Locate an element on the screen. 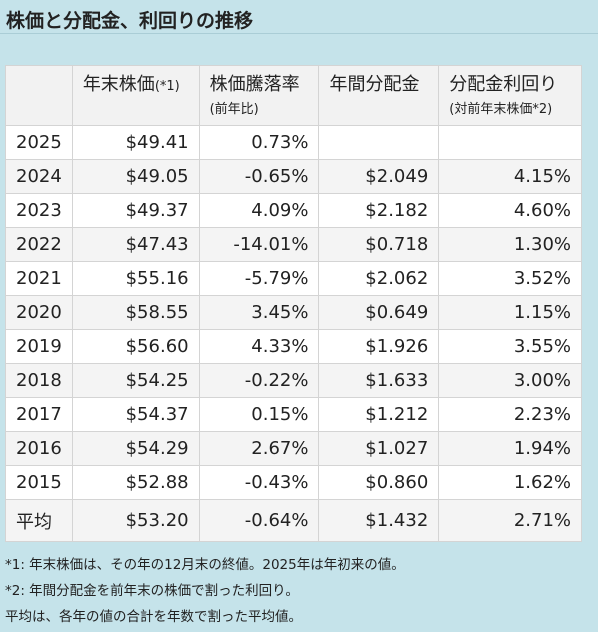 This screenshot has width=598, height=632. cell-yield: 2.23% is located at coordinates (510, 414).